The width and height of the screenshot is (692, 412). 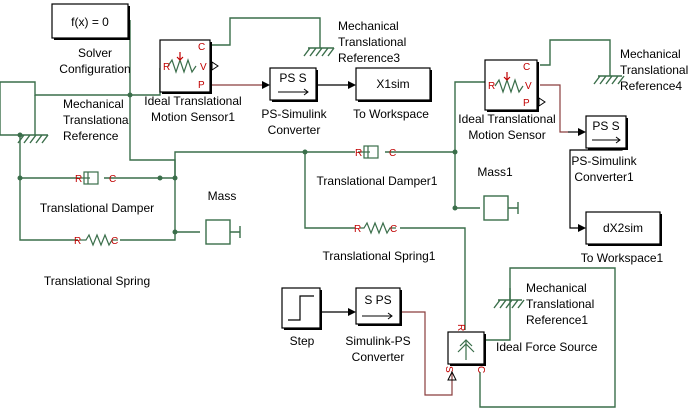 I want to click on x1sim-label: To Workspace, so click(x=391, y=114).